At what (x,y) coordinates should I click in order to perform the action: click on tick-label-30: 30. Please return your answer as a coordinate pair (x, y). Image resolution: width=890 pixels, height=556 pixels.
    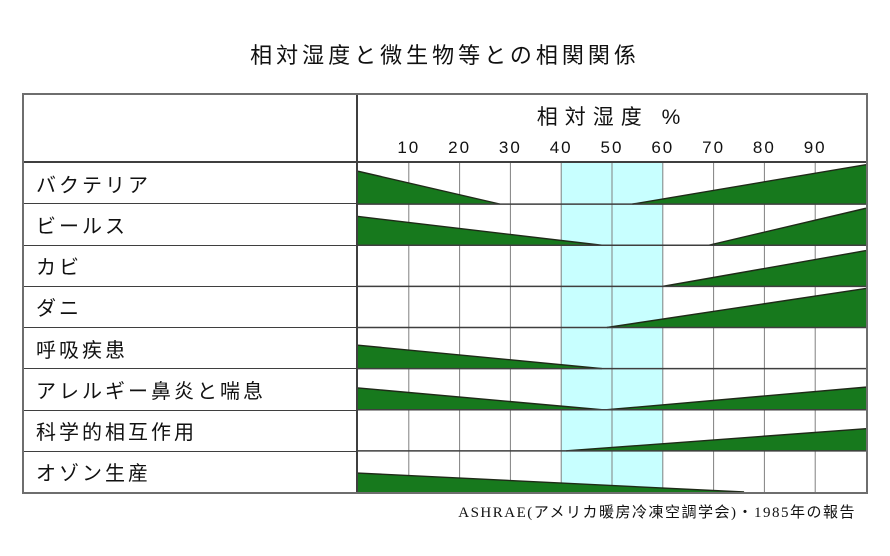
    Looking at the image, I should click on (510, 147).